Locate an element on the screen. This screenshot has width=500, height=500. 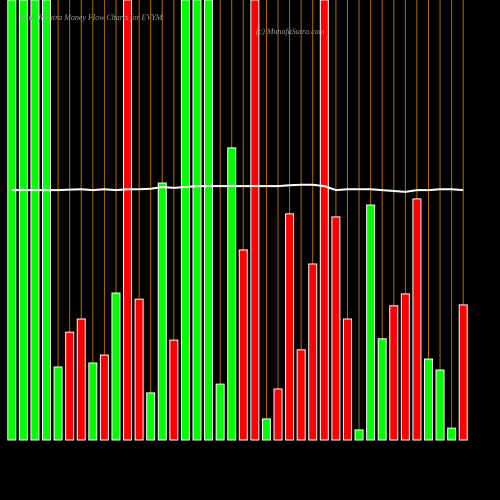
price-line is located at coordinates (237, 188).